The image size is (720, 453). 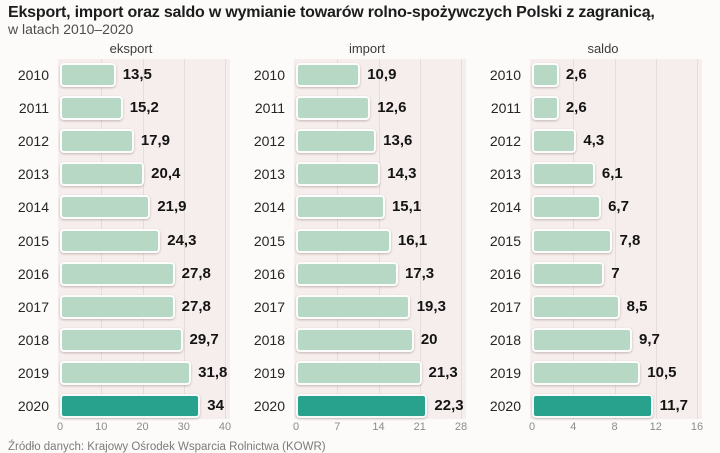 I want to click on value-label: 20, so click(x=429, y=339).